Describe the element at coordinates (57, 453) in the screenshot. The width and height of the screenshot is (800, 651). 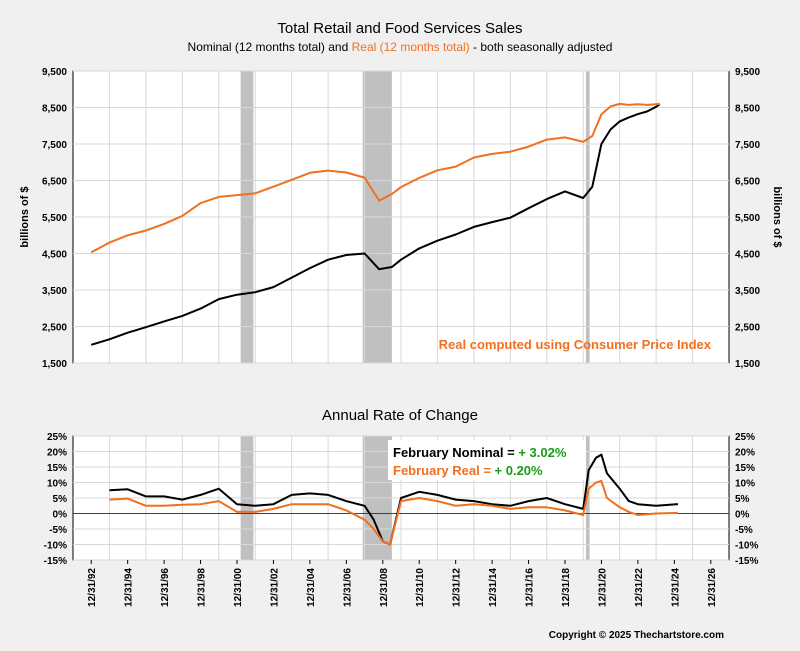
I see `y-tick-label-left: 20%` at that location.